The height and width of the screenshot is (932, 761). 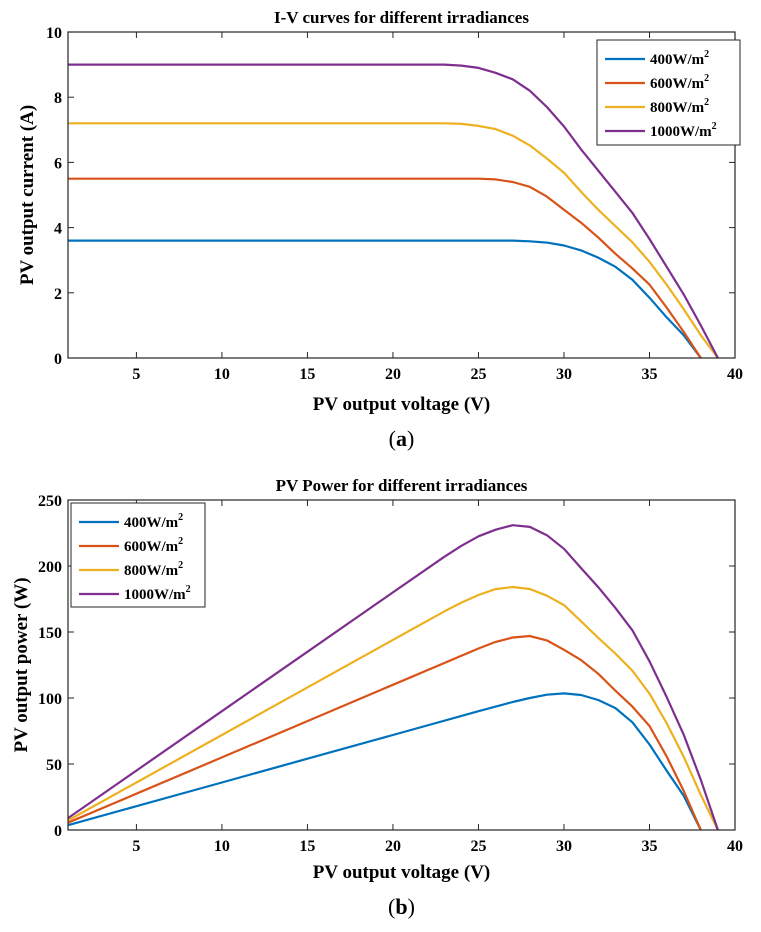 I want to click on y-tick-label: 250, so click(x=50, y=501).